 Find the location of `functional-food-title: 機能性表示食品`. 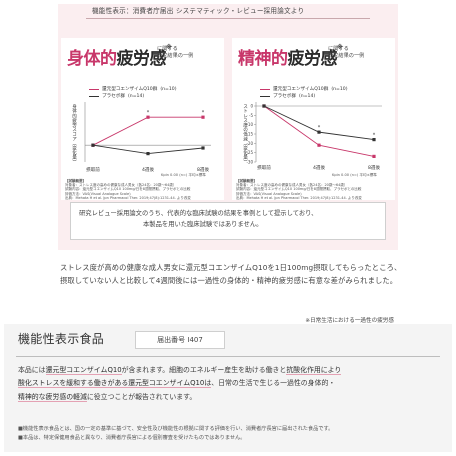

functional-food-title: 機能性表示食品 is located at coordinates (61, 339).